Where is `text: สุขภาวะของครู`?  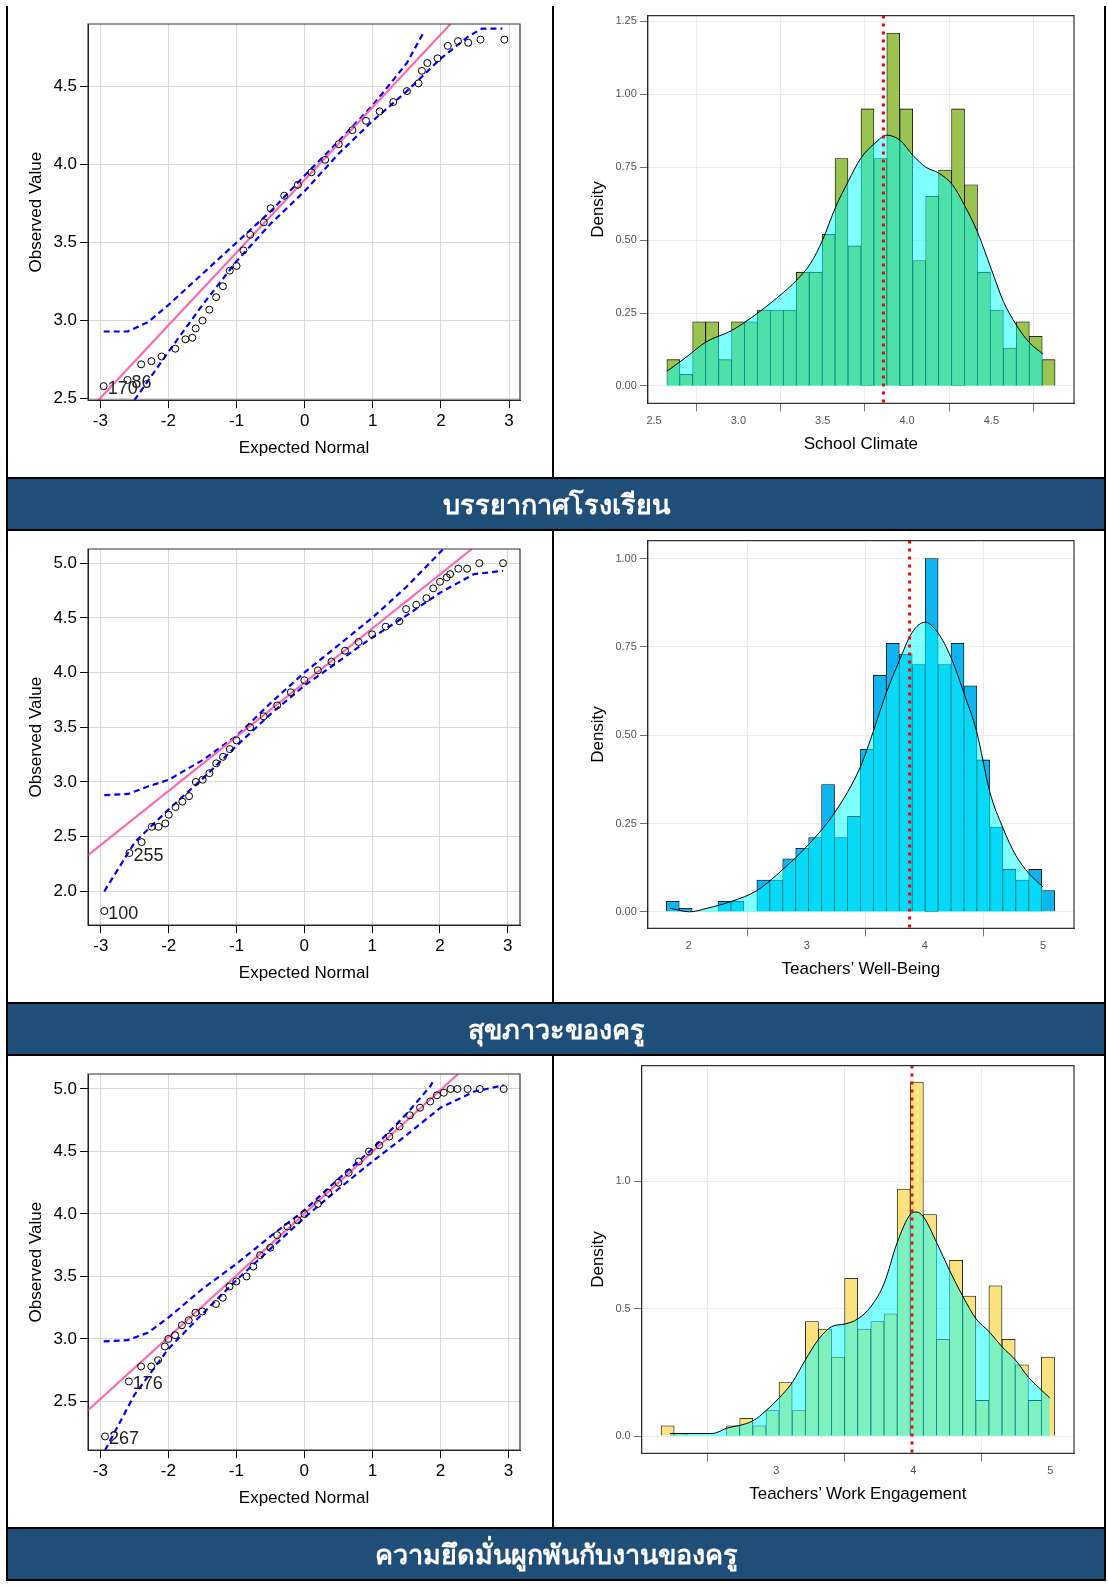
text: สุขภาวะของครู is located at coordinates (556, 1029).